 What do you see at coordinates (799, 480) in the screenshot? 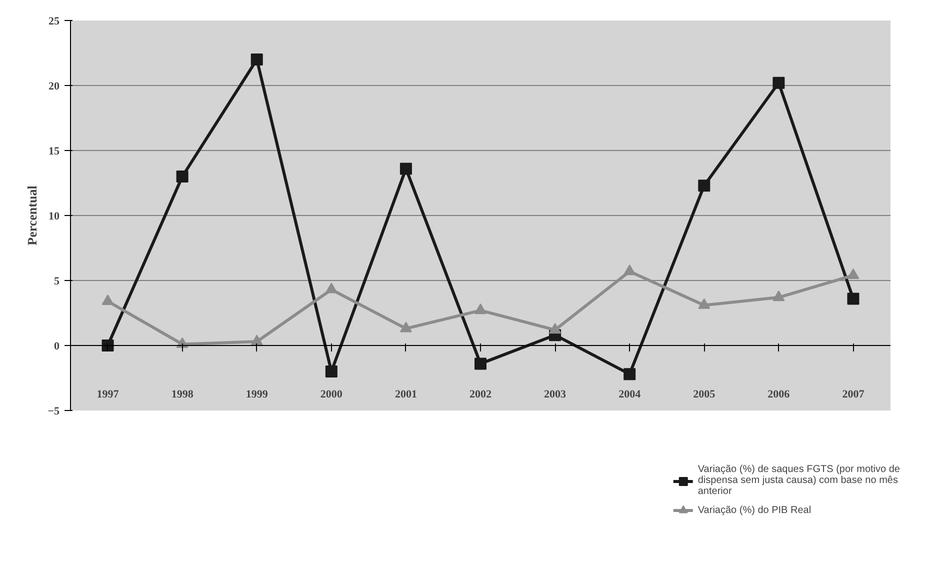
I see `legend-label: Variação (%) de saques FGTS (por motivo de dispensa sem justa causa) com base no mês anterior` at bounding box center [799, 480].